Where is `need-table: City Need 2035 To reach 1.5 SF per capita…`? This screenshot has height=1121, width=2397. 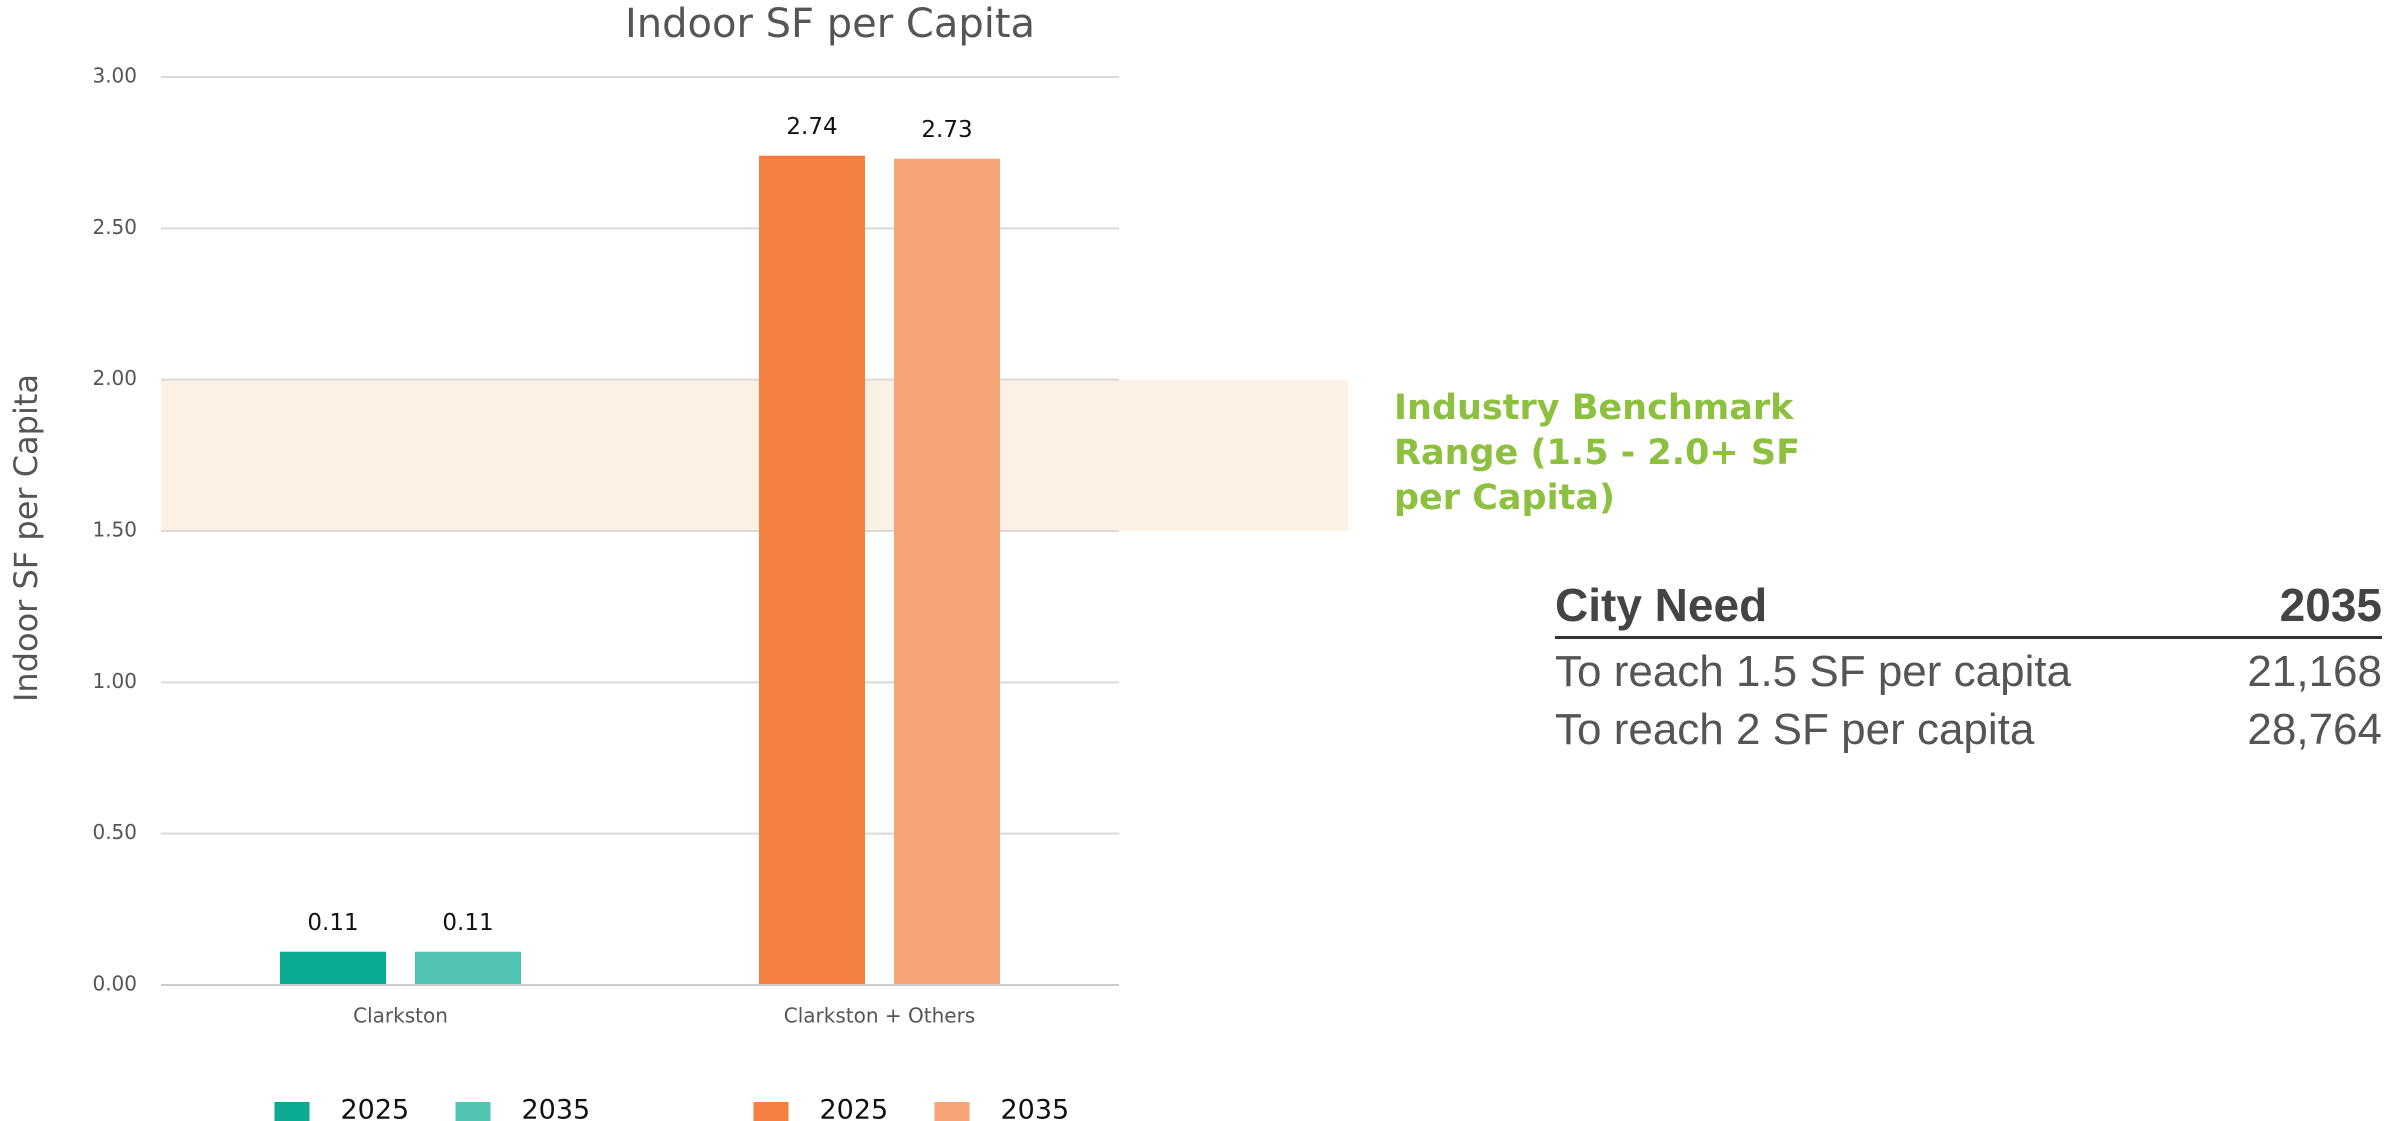 need-table: City Need 2035 To reach 1.5 SF per capita… is located at coordinates (1968, 666).